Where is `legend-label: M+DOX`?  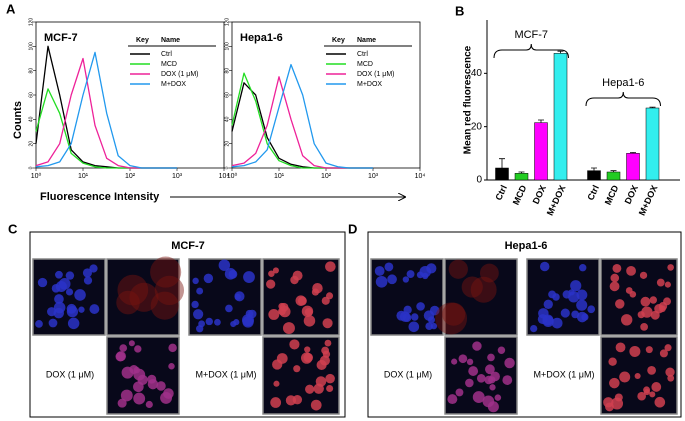
legend-label: M+DOX is located at coordinates (173, 84).